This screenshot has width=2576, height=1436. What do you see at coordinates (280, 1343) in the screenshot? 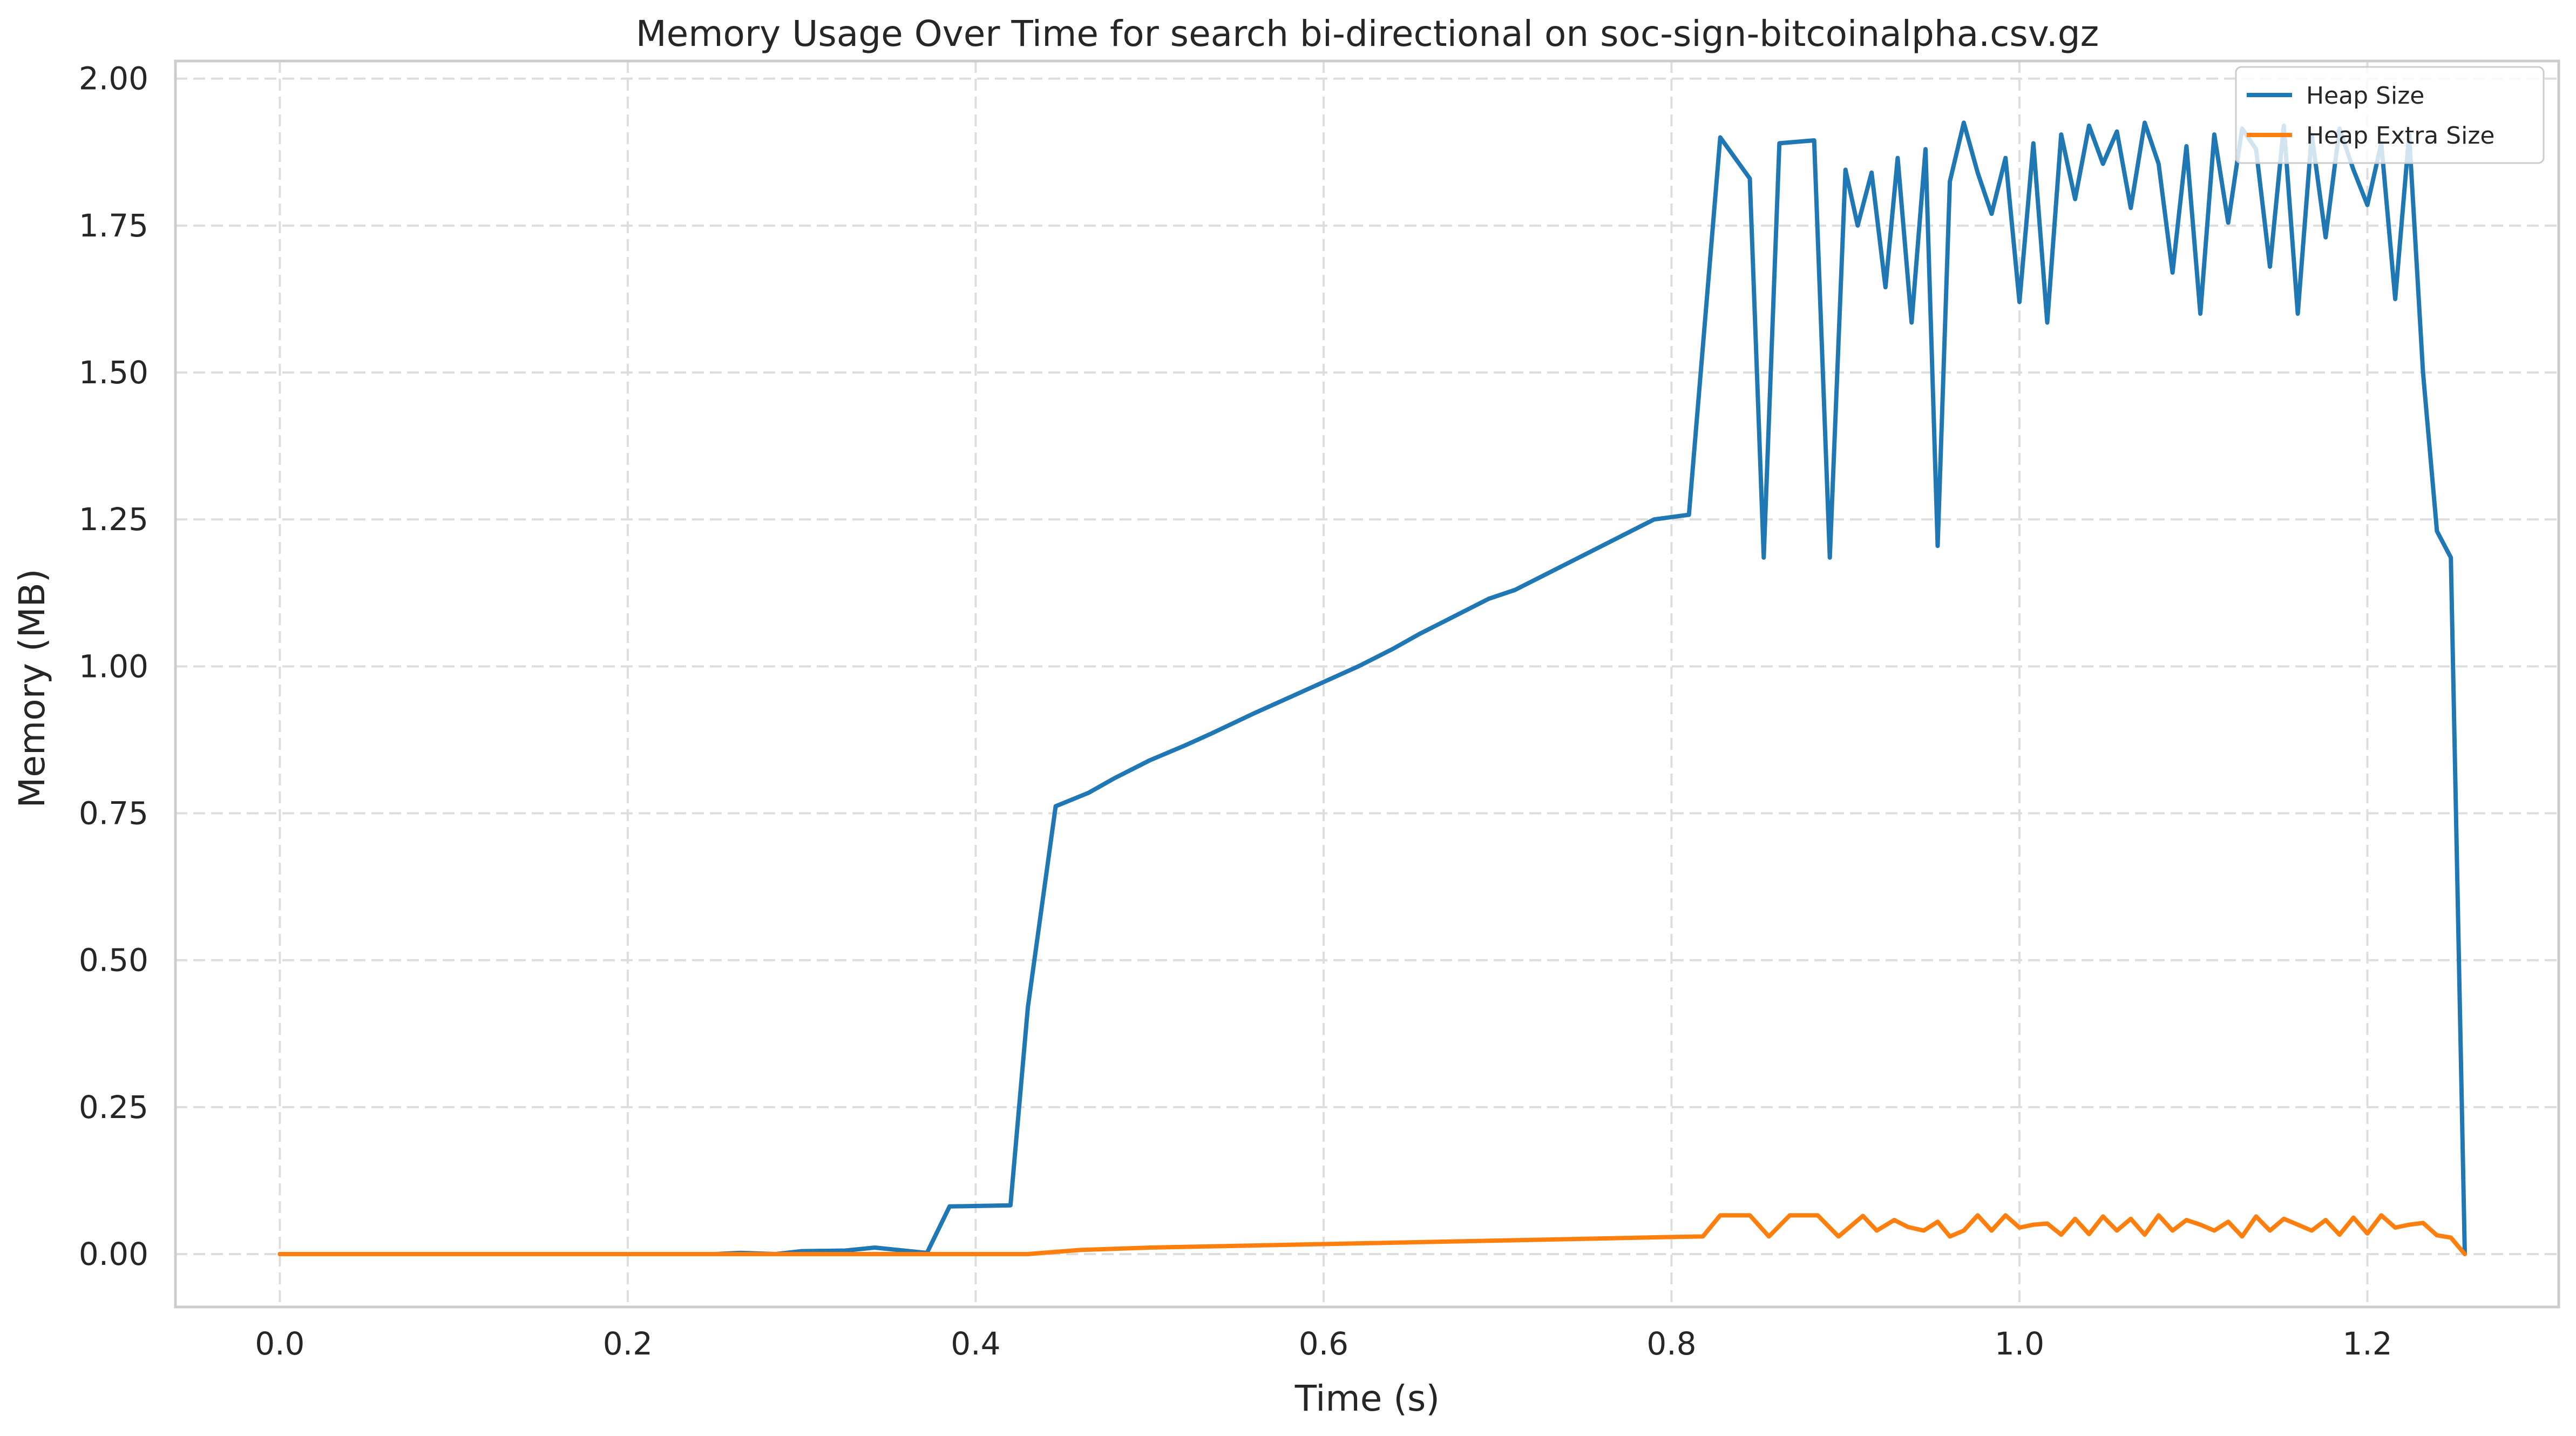
I see `x-tick-label: 0.0` at bounding box center [280, 1343].